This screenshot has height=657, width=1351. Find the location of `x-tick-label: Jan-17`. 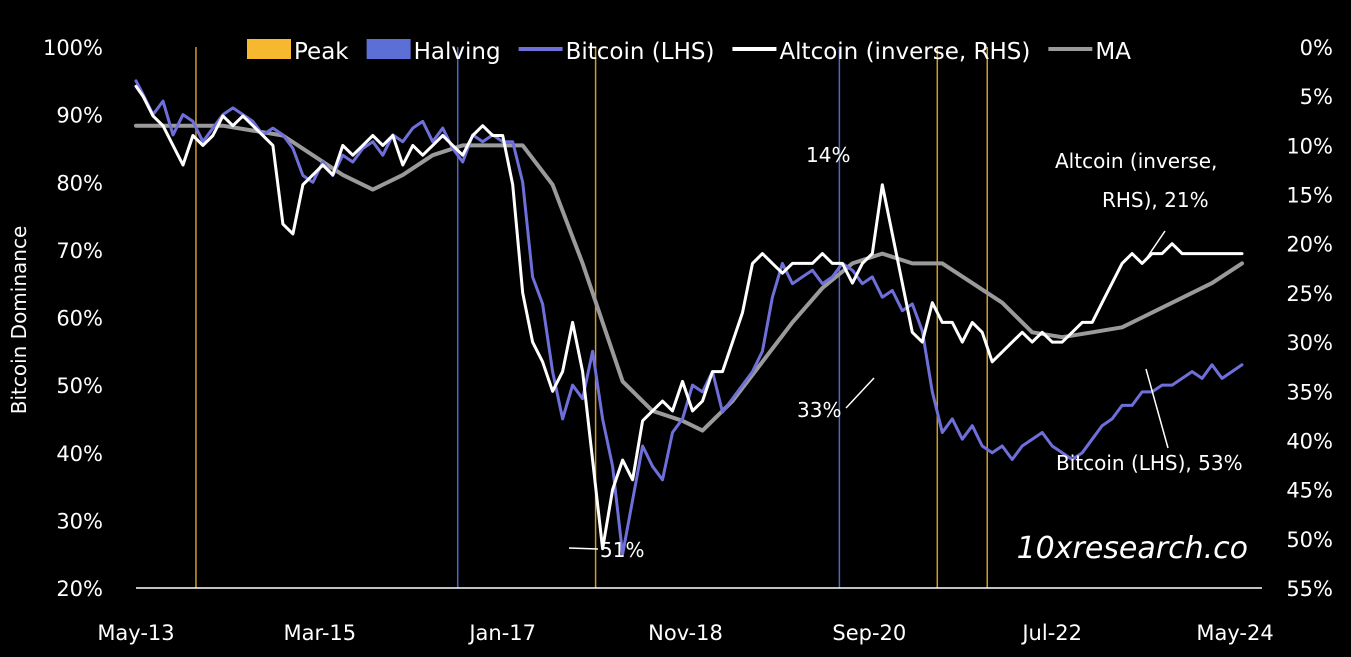

x-tick-label: Jan-17 is located at coordinates (501, 633).